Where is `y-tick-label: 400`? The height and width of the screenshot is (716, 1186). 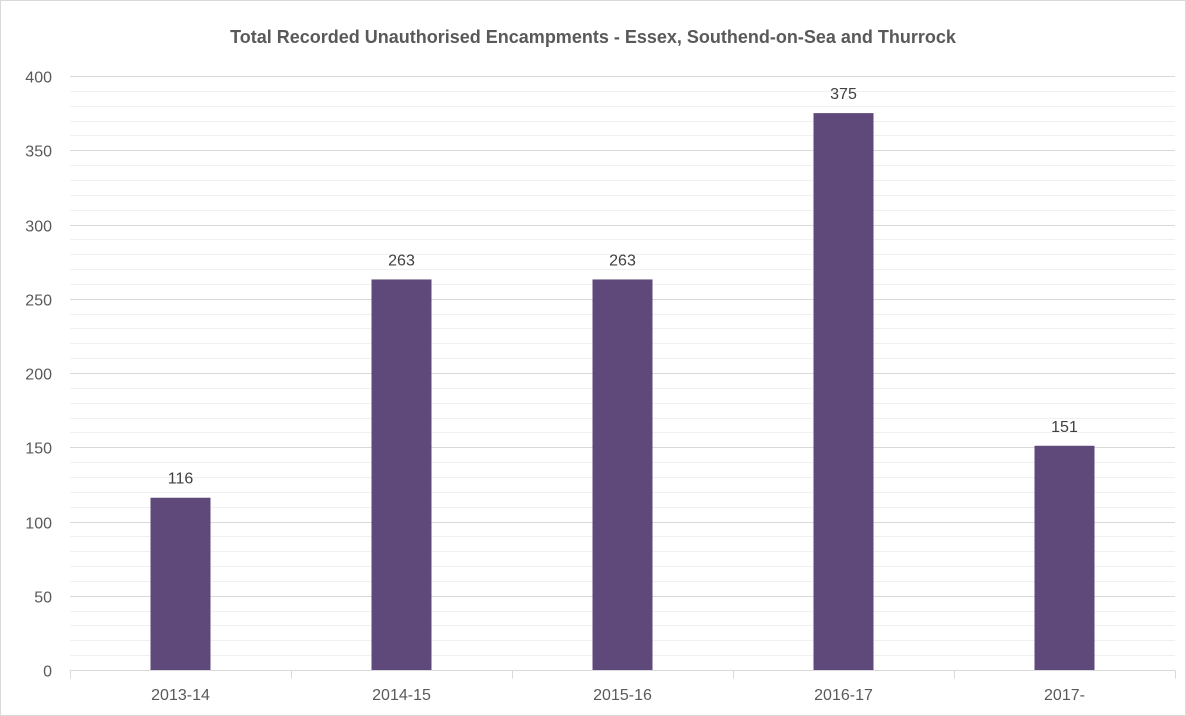
y-tick-label: 400 is located at coordinates (38, 78).